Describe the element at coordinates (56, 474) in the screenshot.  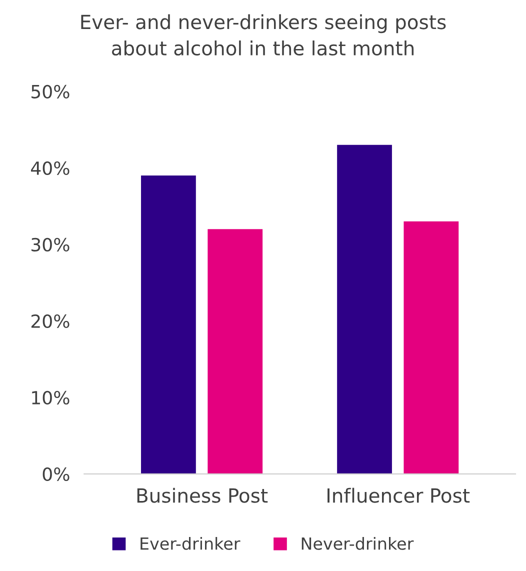
I see `y-tick-label: 0%` at that location.